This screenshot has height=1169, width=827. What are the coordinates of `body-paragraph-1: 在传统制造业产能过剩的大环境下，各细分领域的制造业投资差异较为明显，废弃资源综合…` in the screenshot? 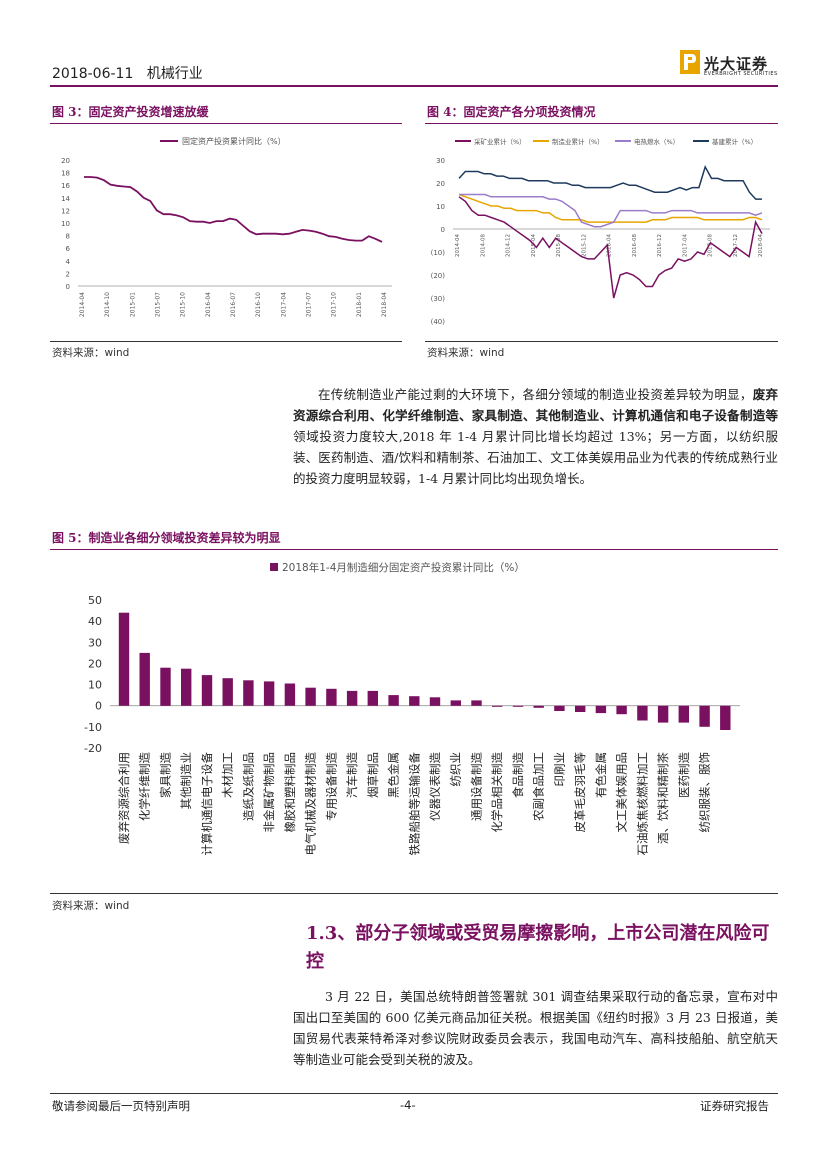 It's located at (535, 436).